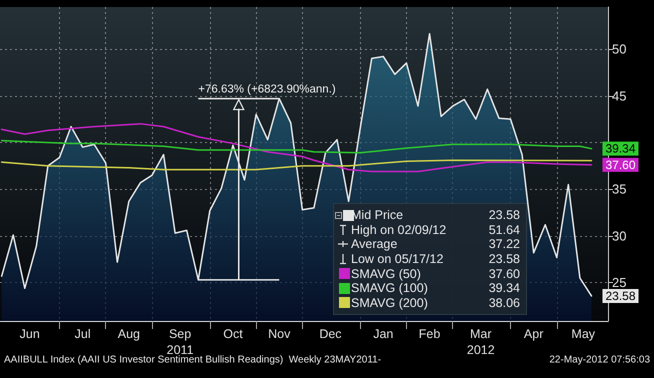  What do you see at coordinates (599, 360) in the screenshot?
I see `text: 22-May-2012 07:56:03` at bounding box center [599, 360].